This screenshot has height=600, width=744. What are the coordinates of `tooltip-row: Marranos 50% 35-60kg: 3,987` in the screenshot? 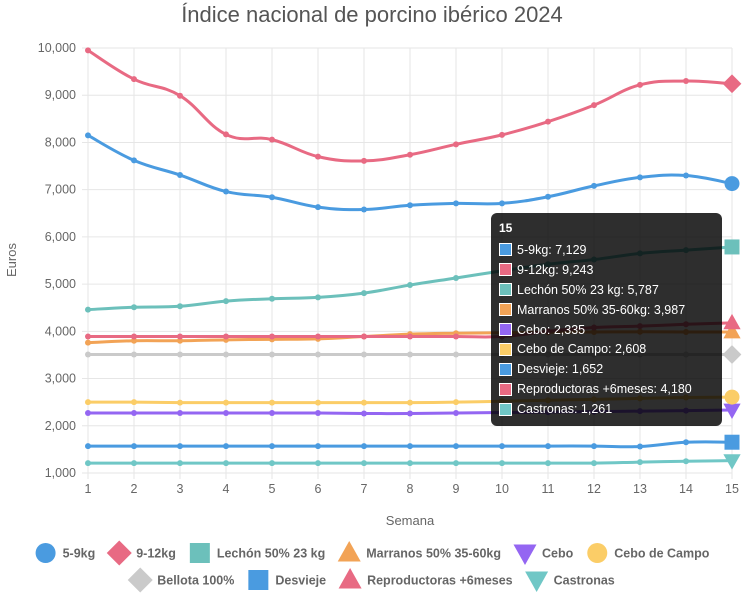 It's located at (606, 310).